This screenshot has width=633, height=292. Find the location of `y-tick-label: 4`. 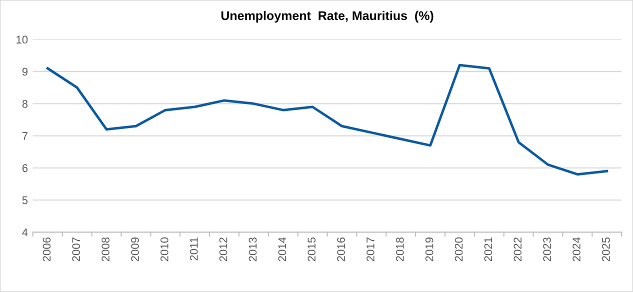

y-tick-label: 4 is located at coordinates (25, 232).